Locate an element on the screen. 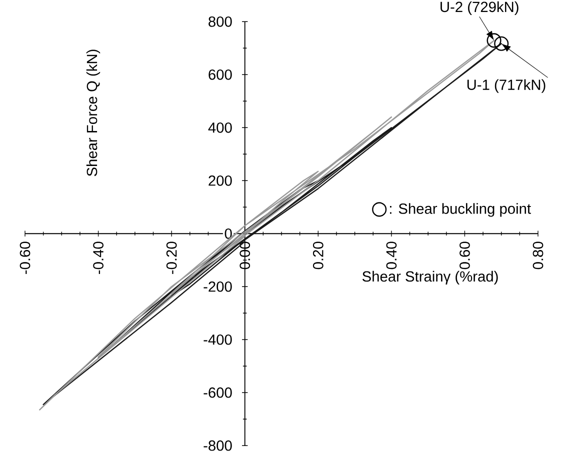 This screenshot has width=586, height=460. annotation: U-2 (729kN) is located at coordinates (479, 9).